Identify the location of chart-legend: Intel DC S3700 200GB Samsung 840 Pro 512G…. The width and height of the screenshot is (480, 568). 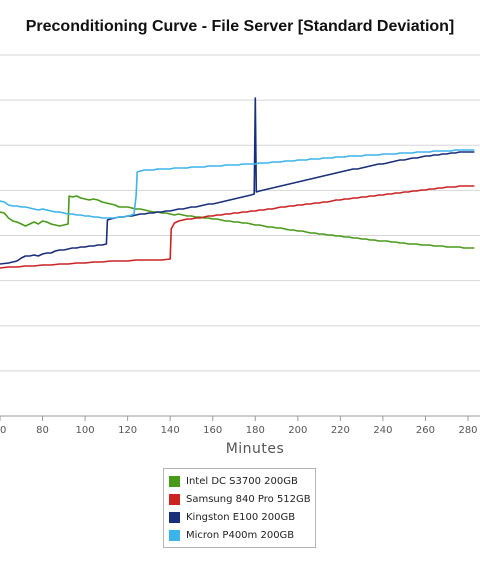
(239, 508).